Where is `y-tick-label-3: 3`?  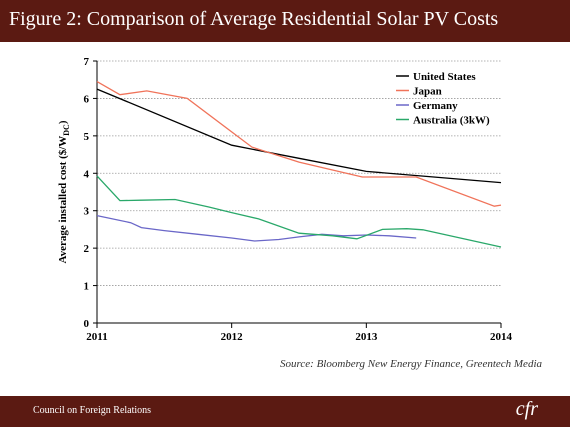
y-tick-label-3: 3 is located at coordinates (87, 212).